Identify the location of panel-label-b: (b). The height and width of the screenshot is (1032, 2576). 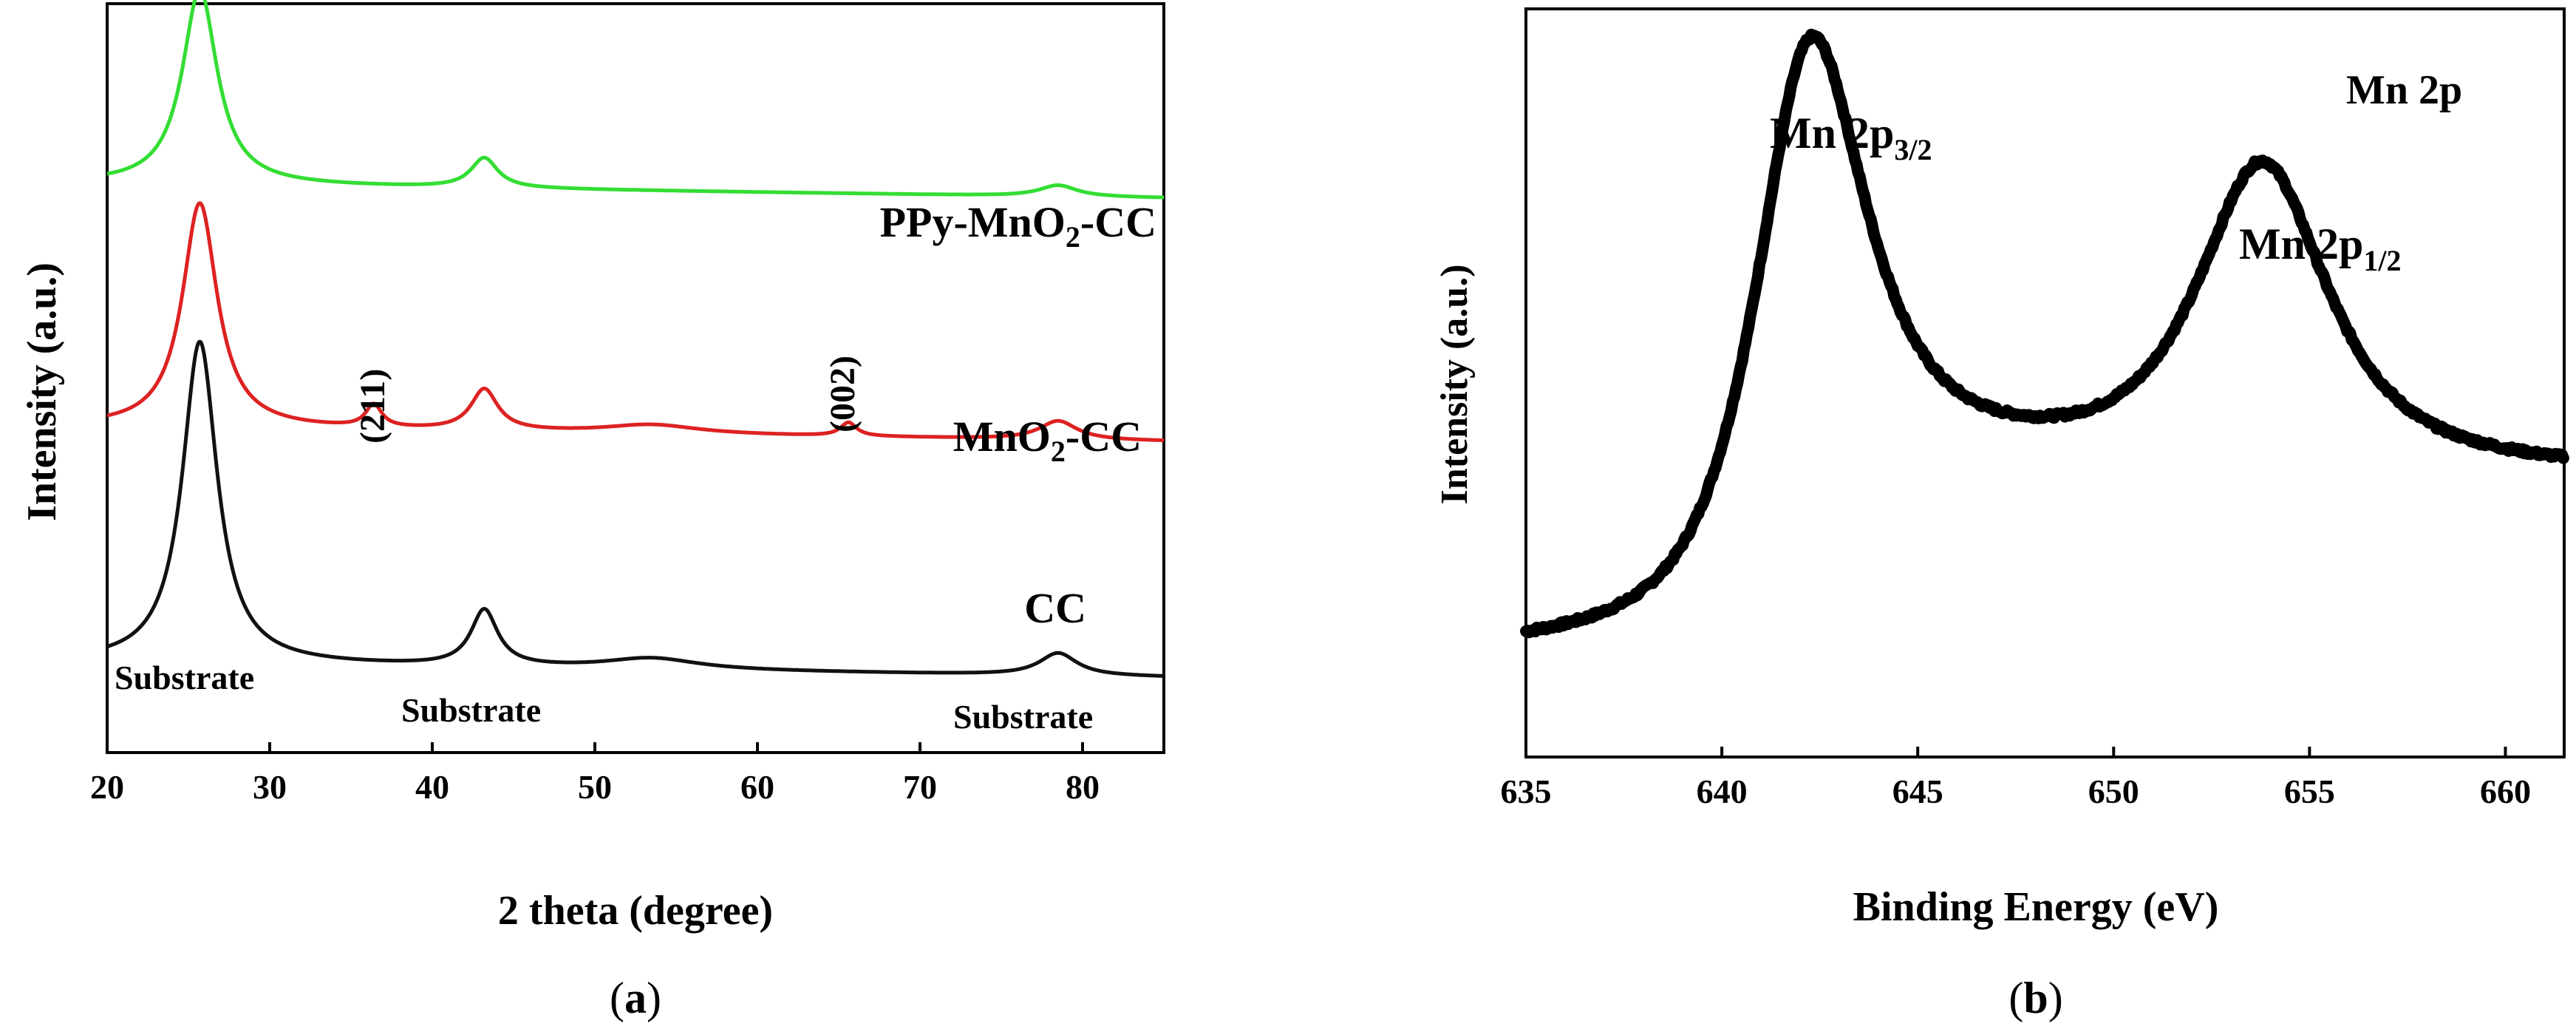
(2035, 998).